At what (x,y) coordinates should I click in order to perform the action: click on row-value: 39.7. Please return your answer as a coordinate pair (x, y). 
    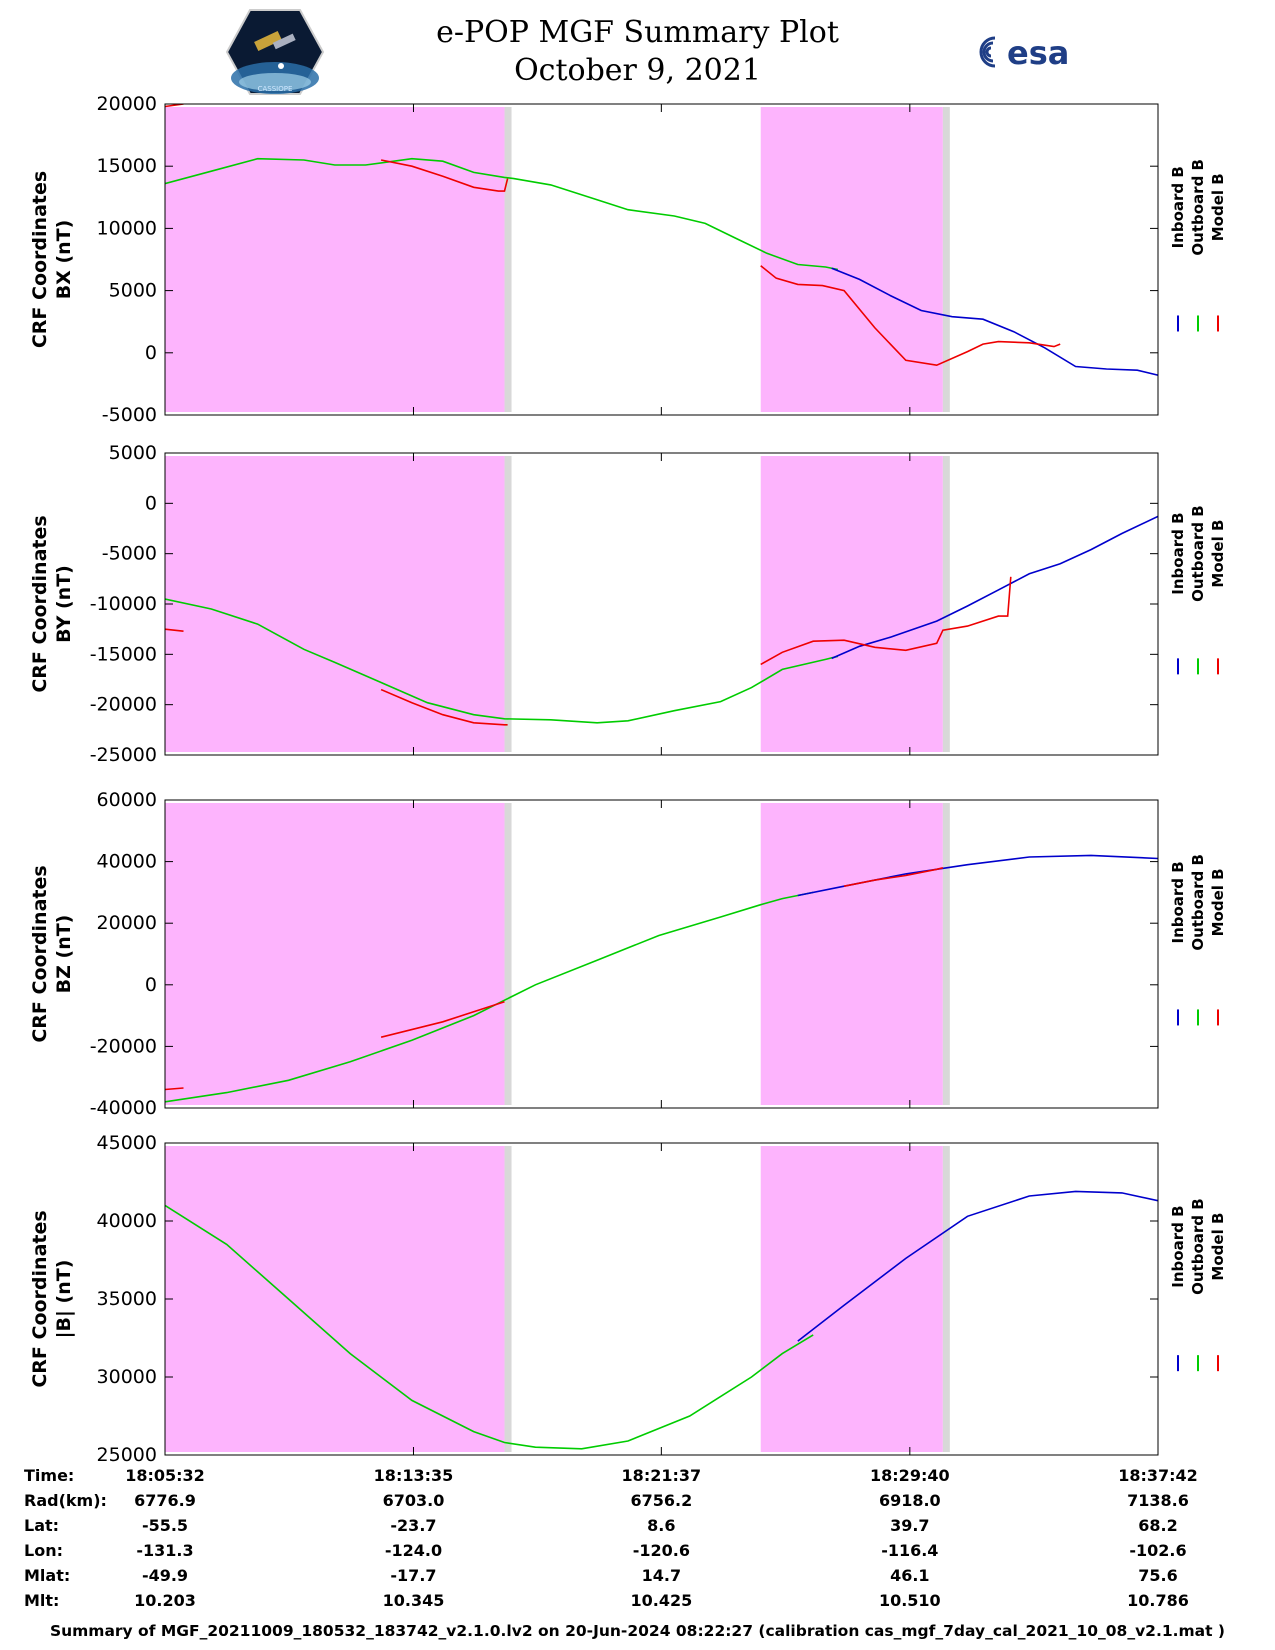
    Looking at the image, I should click on (910, 1525).